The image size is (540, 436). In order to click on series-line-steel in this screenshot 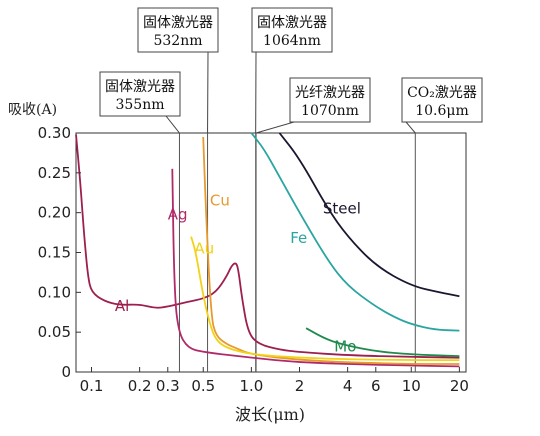, I will do `click(369, 215)`.